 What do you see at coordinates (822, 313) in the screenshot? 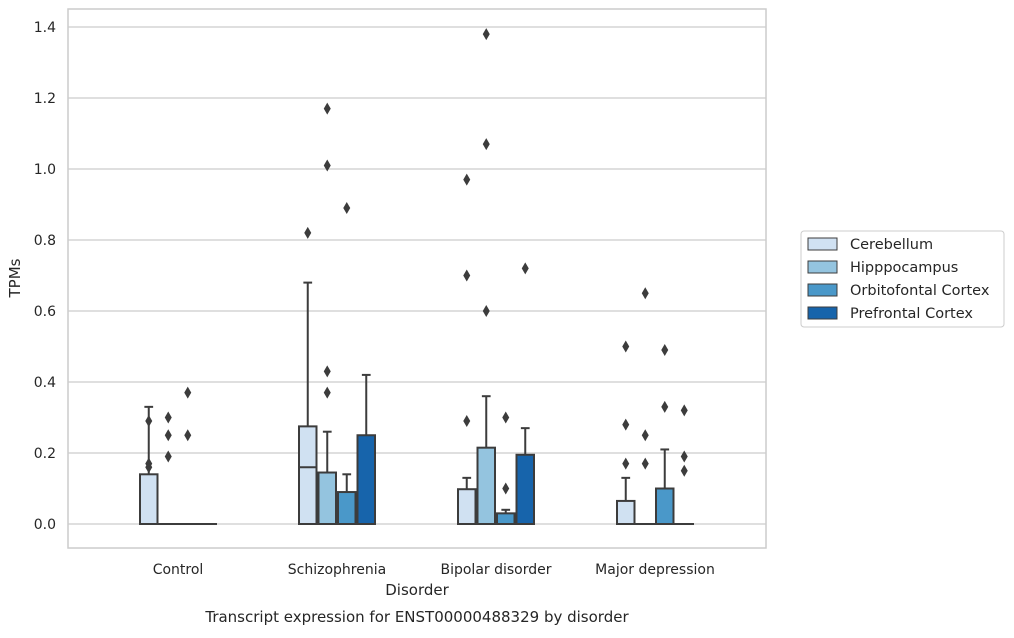
I see `legend-swatch-prefrontal` at bounding box center [822, 313].